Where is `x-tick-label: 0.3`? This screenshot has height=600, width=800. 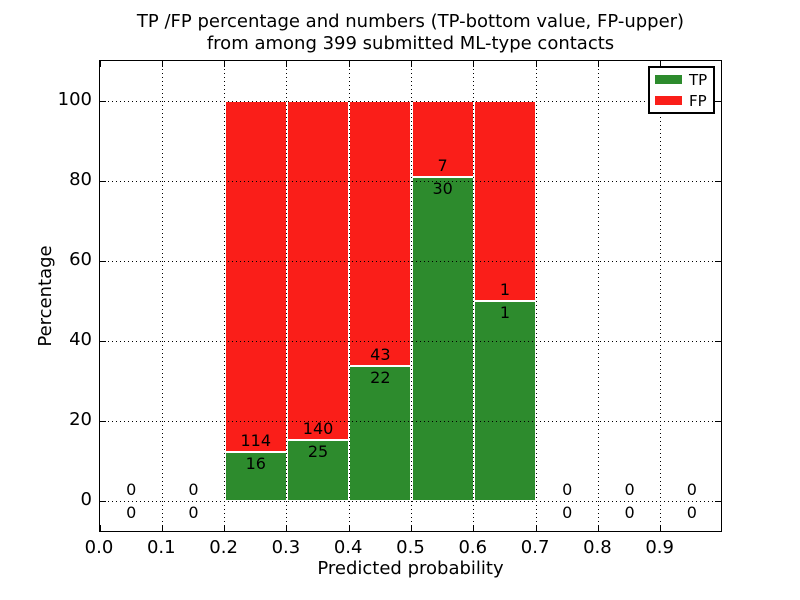
x-tick-label: 0.3 is located at coordinates (286, 547).